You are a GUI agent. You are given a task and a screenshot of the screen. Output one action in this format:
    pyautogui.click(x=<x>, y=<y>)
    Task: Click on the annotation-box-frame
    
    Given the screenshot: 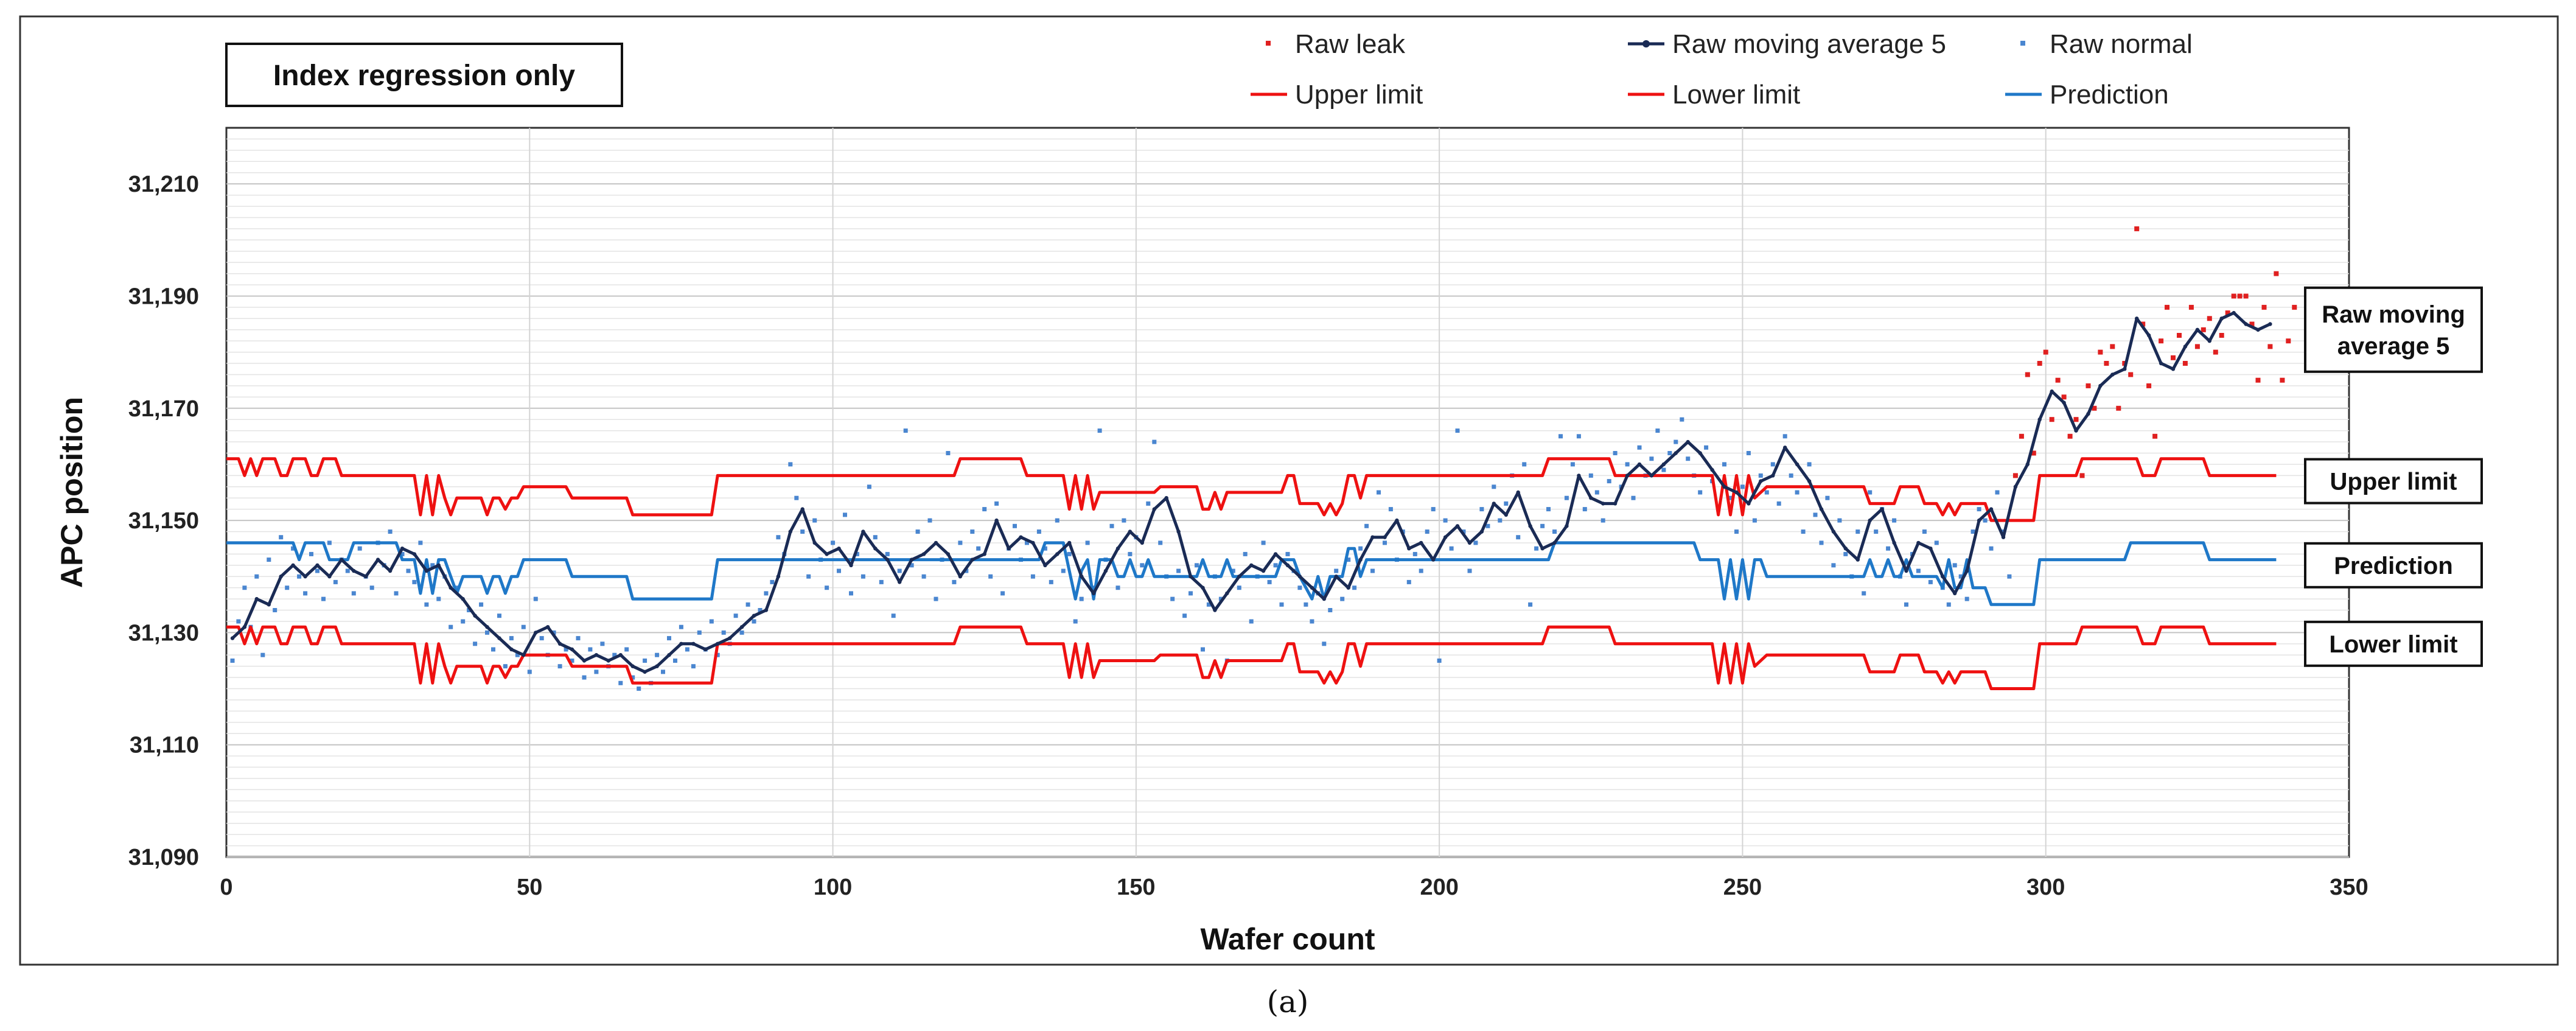 What is the action you would take?
    pyautogui.click(x=2393, y=329)
    